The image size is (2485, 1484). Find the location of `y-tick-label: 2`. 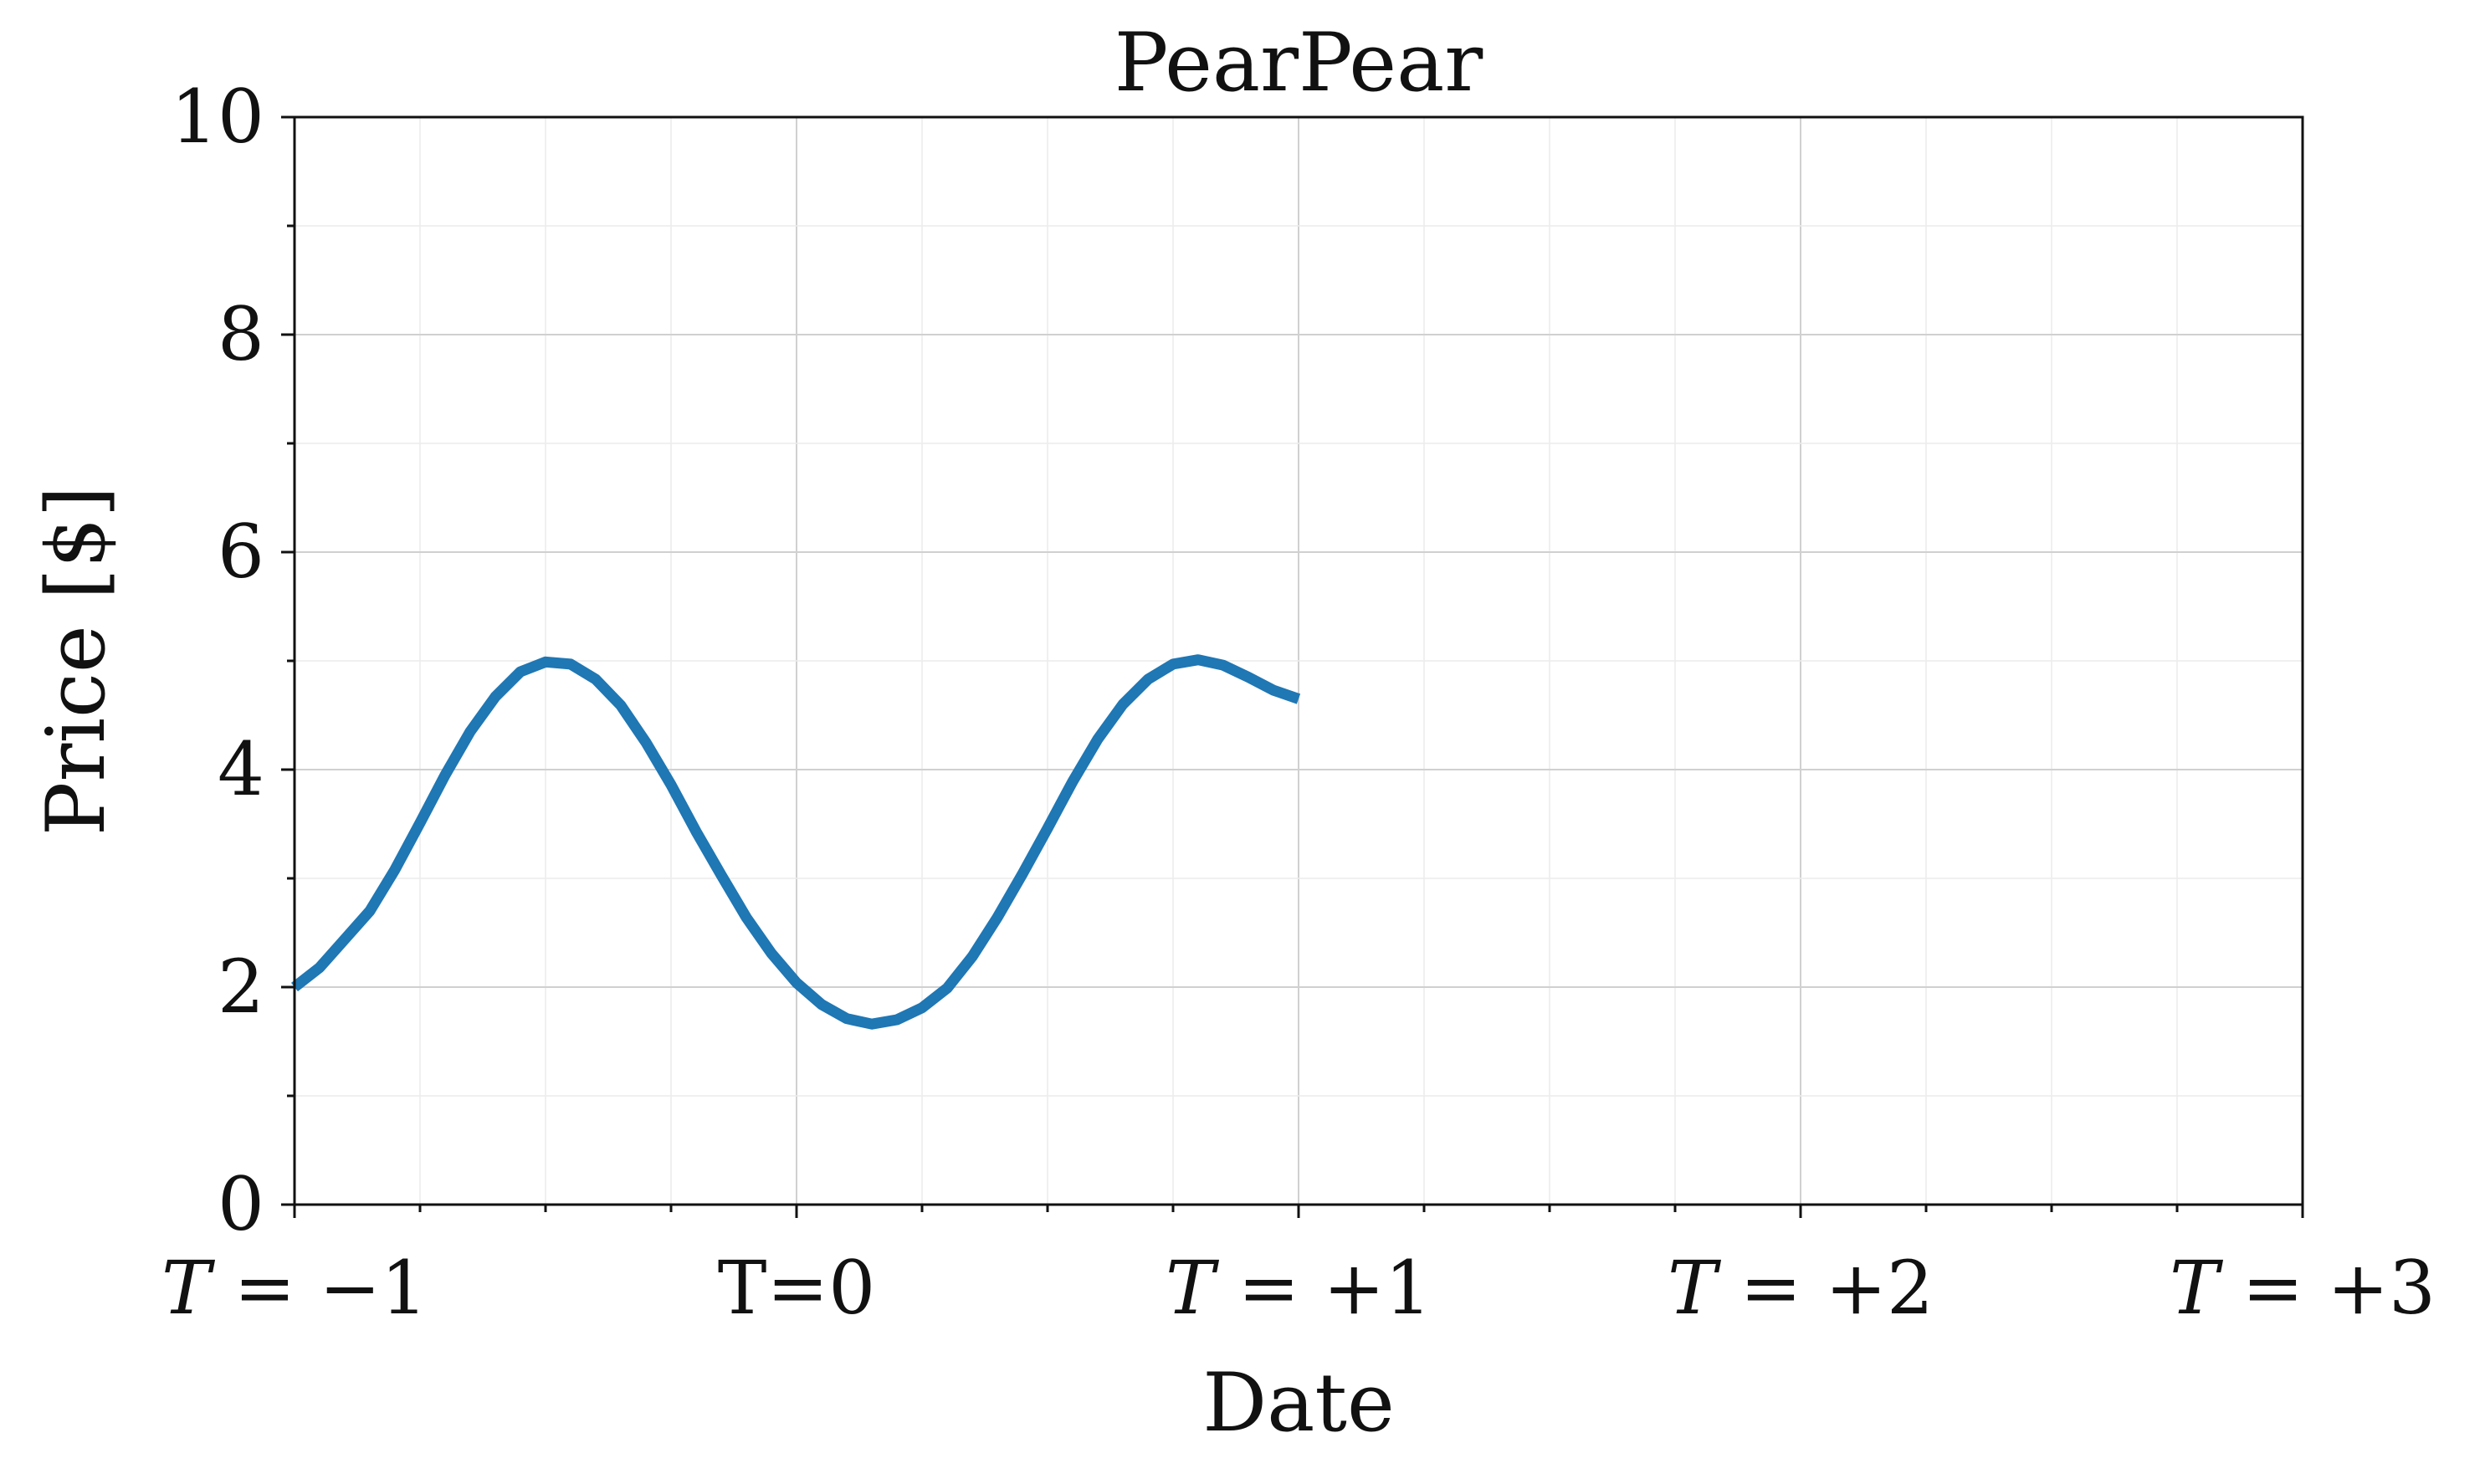

y-tick-label: 2 is located at coordinates (241, 987).